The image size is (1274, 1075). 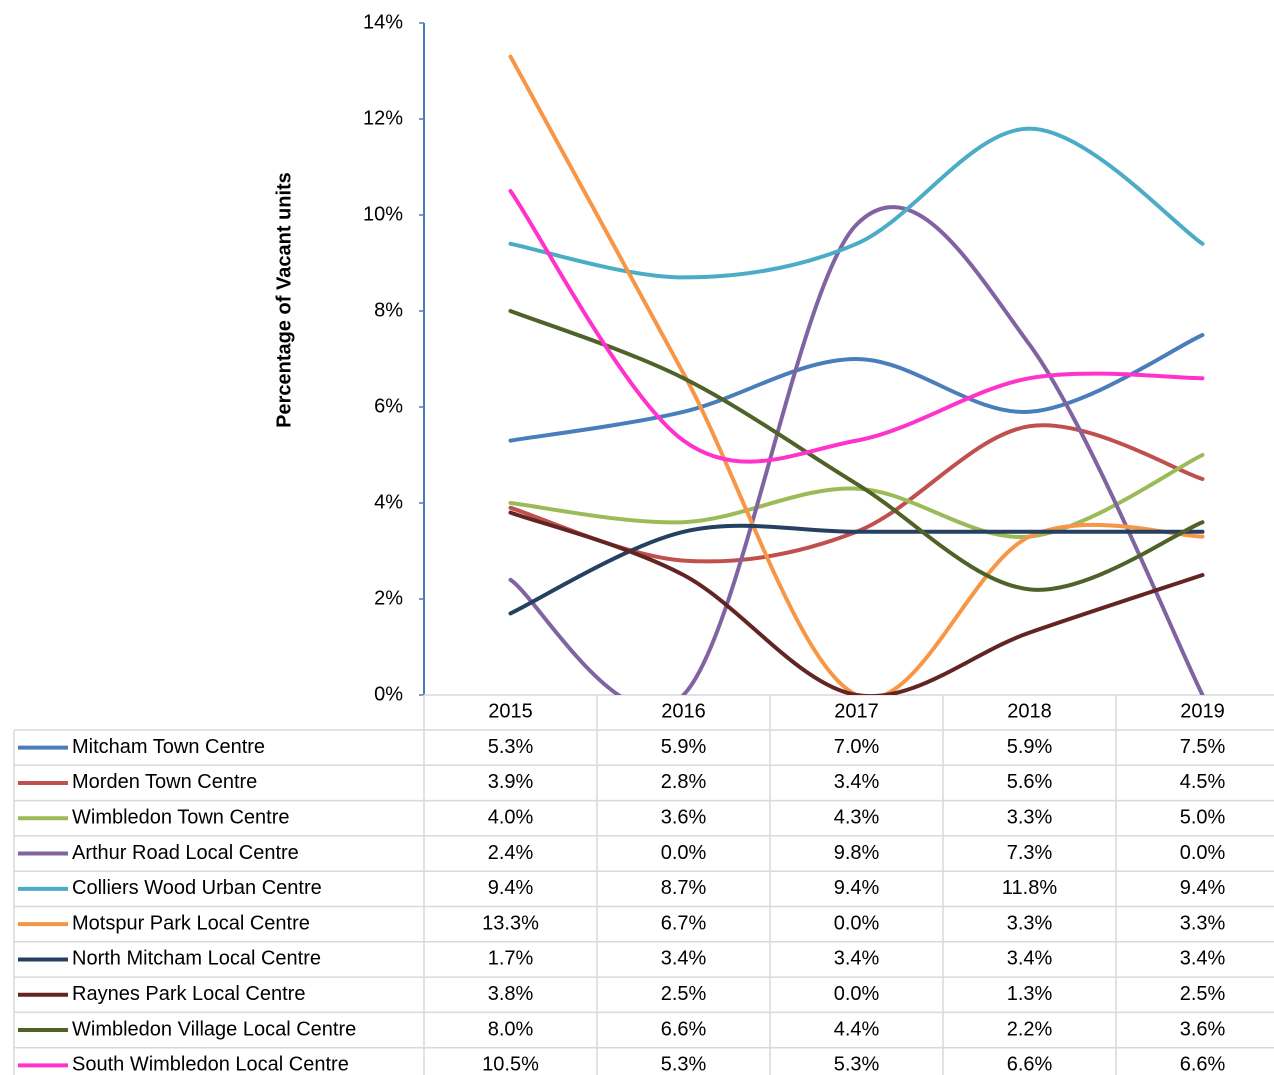 What do you see at coordinates (511, 1029) in the screenshot?
I see `table-cell: 8.0%` at bounding box center [511, 1029].